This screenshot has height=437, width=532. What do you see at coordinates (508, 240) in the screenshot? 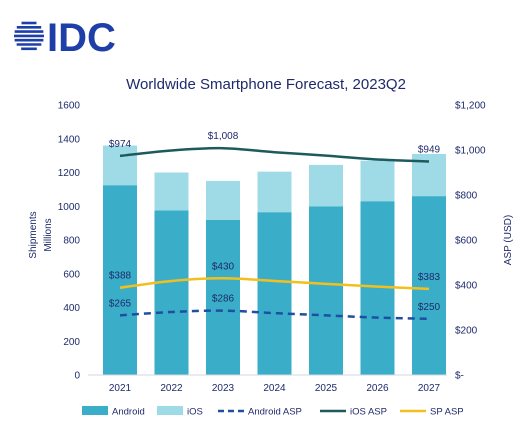
I see `y-right-label: ASP (USD)` at bounding box center [508, 240].